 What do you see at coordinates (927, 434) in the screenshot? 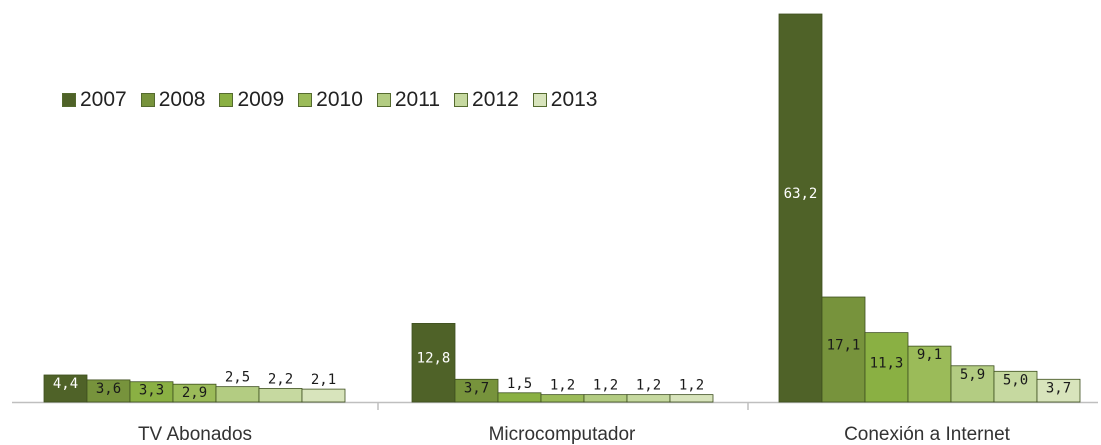
I see `category-label: Conexión a Internet` at bounding box center [927, 434].